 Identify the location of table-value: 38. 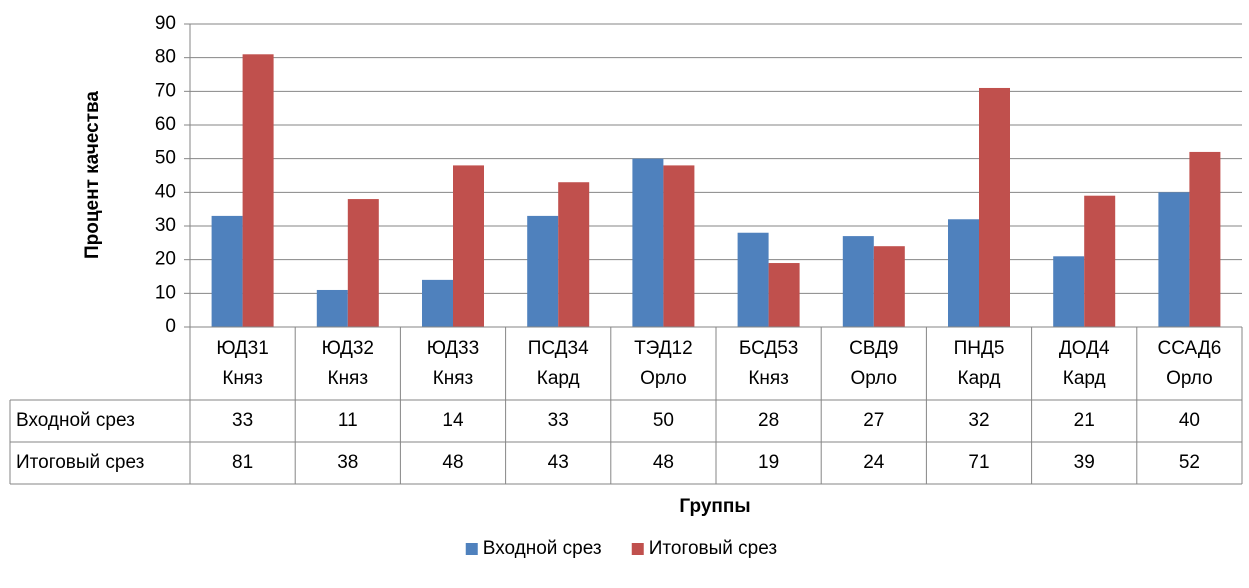
(347, 462).